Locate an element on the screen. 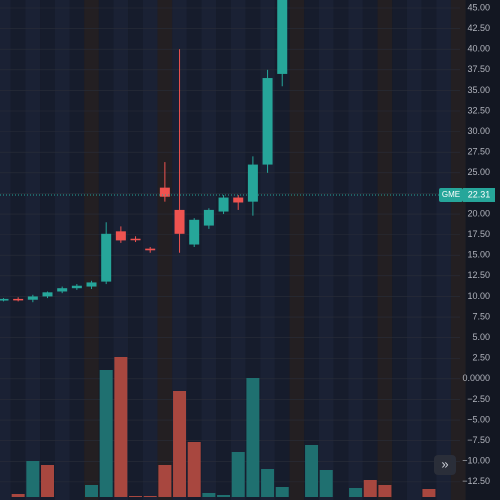 The image size is (500, 500). y-tick-label: 7.50 is located at coordinates (481, 316).